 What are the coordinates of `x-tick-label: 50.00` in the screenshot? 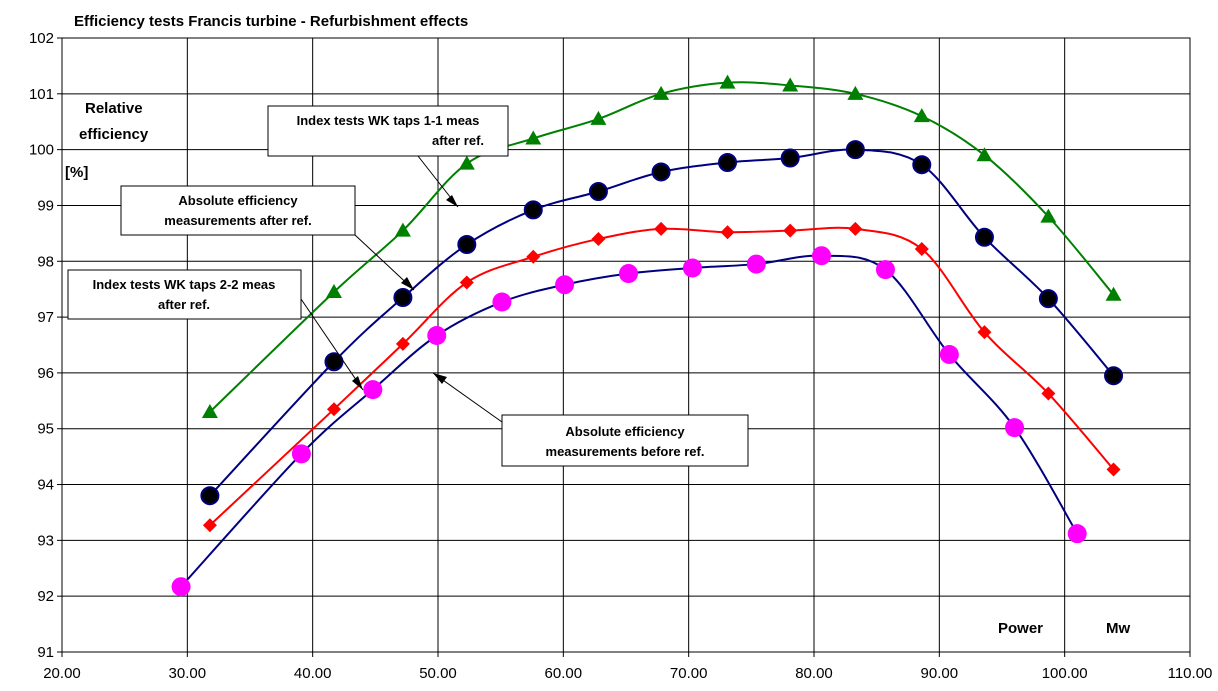 It's located at (438, 673).